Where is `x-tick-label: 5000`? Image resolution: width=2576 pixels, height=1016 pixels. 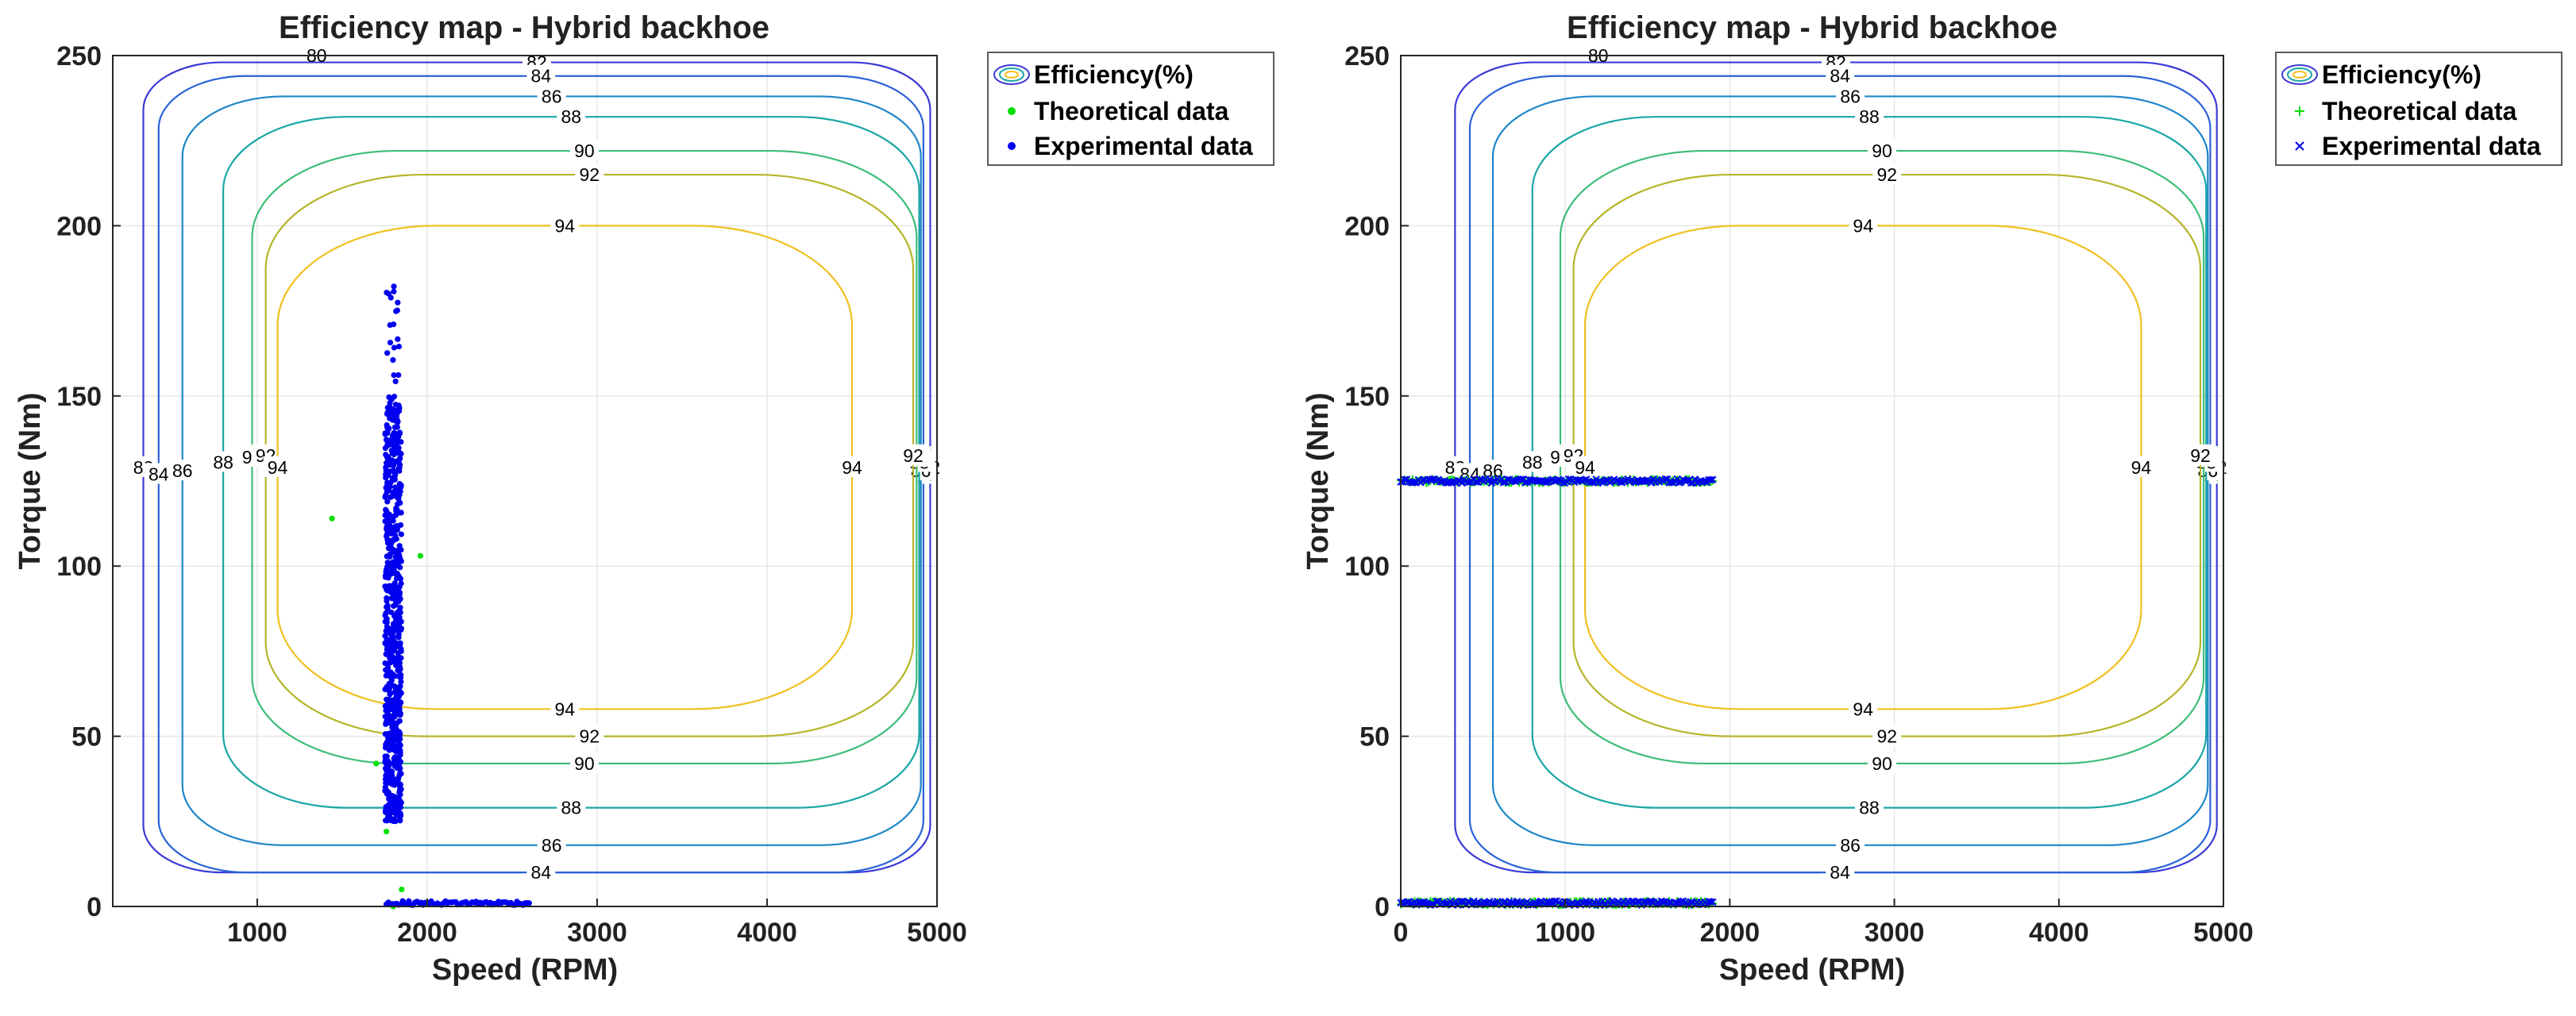 x-tick-label: 5000 is located at coordinates (2223, 933).